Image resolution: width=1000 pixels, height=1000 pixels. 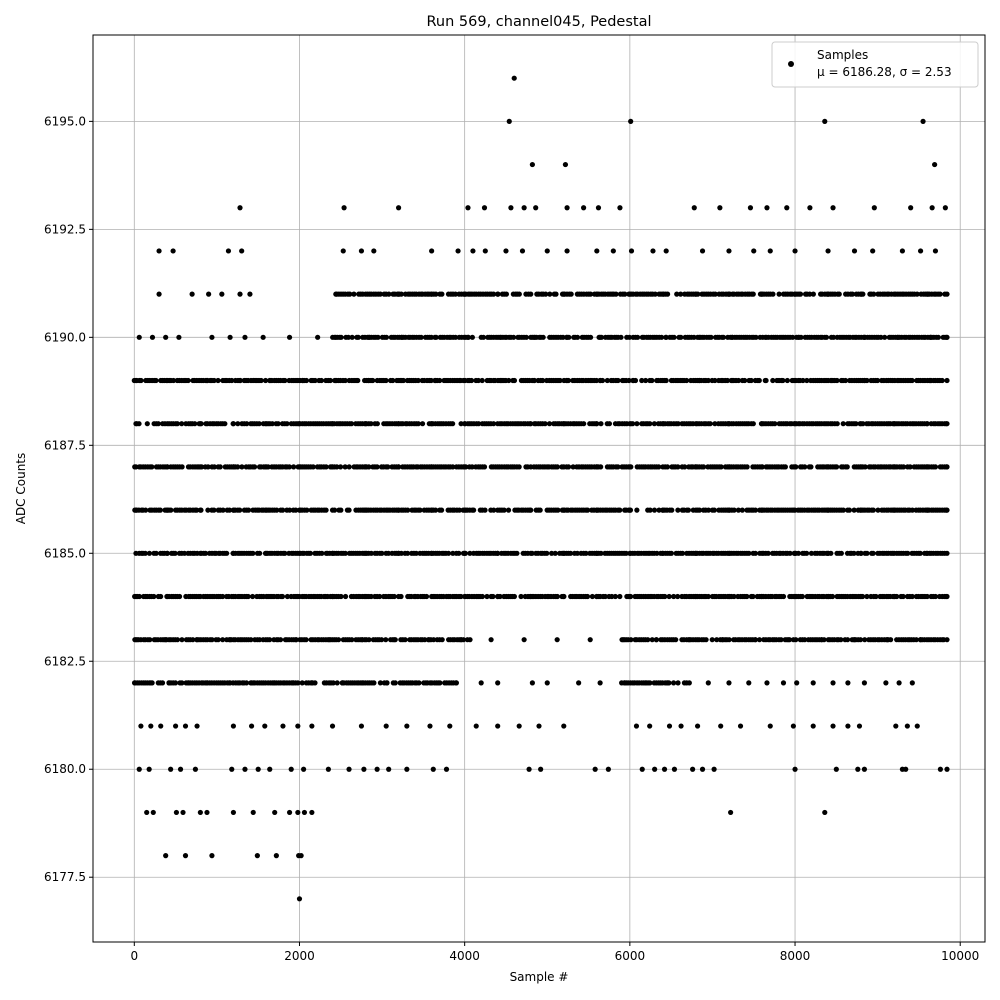 I want to click on x-tick-label: 4000, so click(x=464, y=956).